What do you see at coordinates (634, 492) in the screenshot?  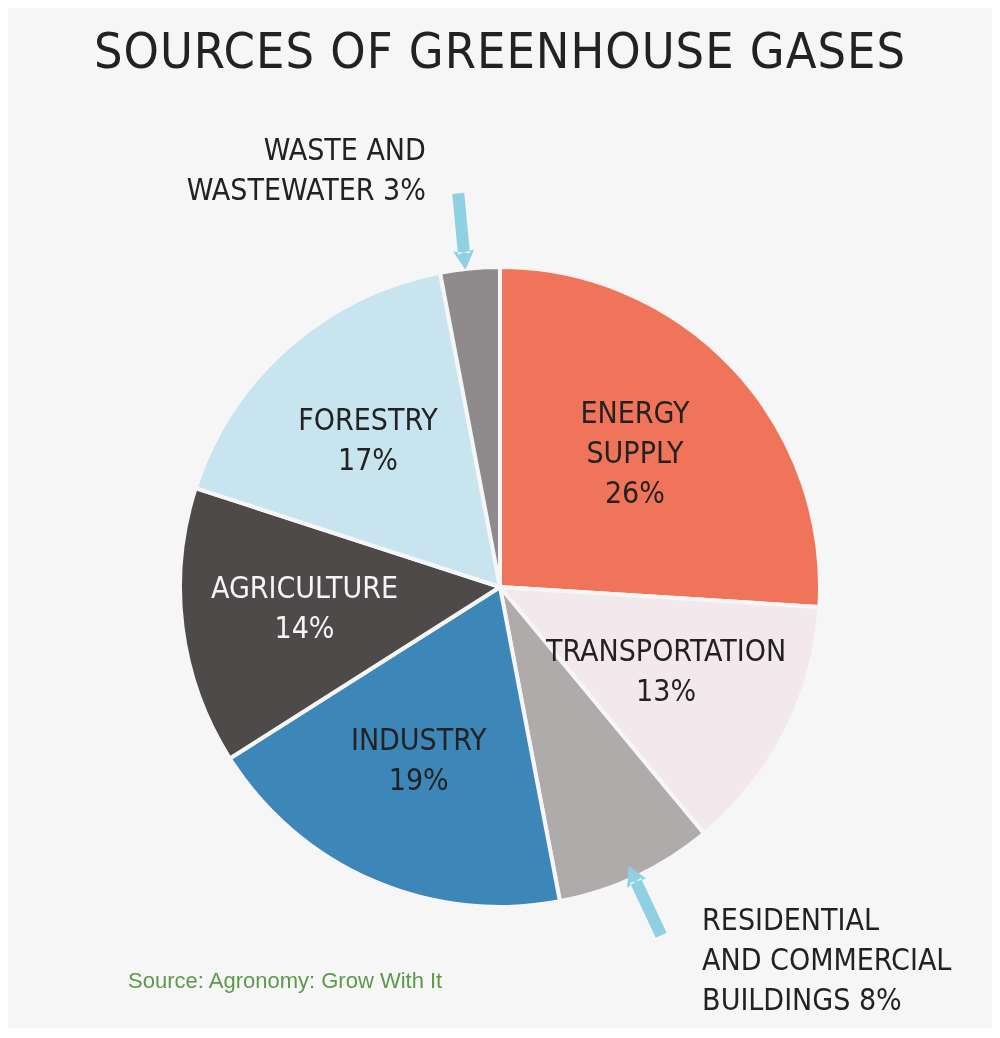 I see `data-label: 26%` at bounding box center [634, 492].